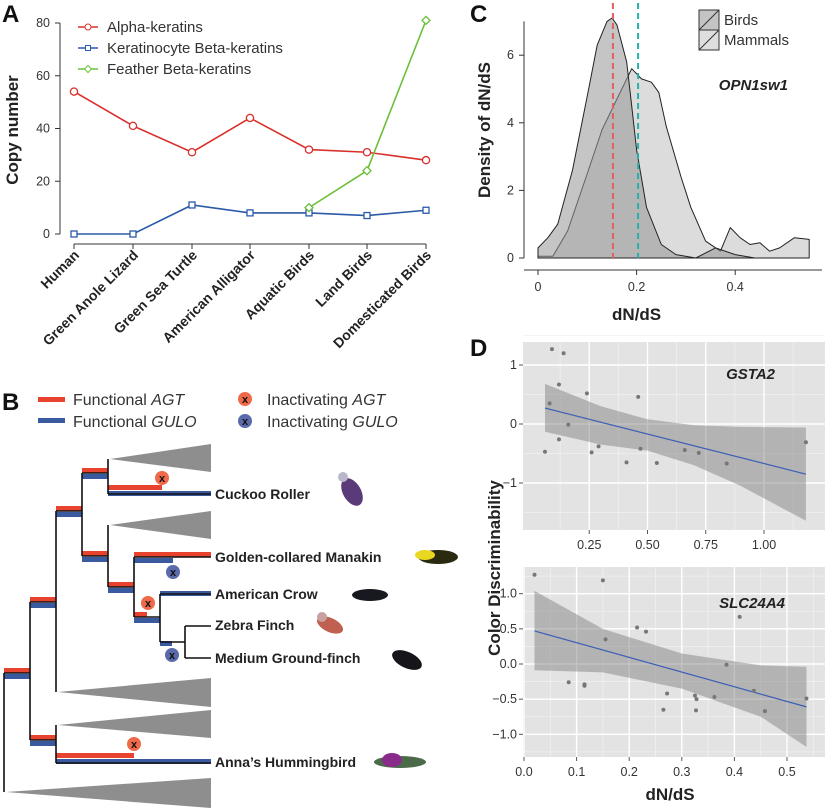 Image resolution: width=825 pixels, height=808 pixels. I want to click on collapsed-clades, so click(108, 626).